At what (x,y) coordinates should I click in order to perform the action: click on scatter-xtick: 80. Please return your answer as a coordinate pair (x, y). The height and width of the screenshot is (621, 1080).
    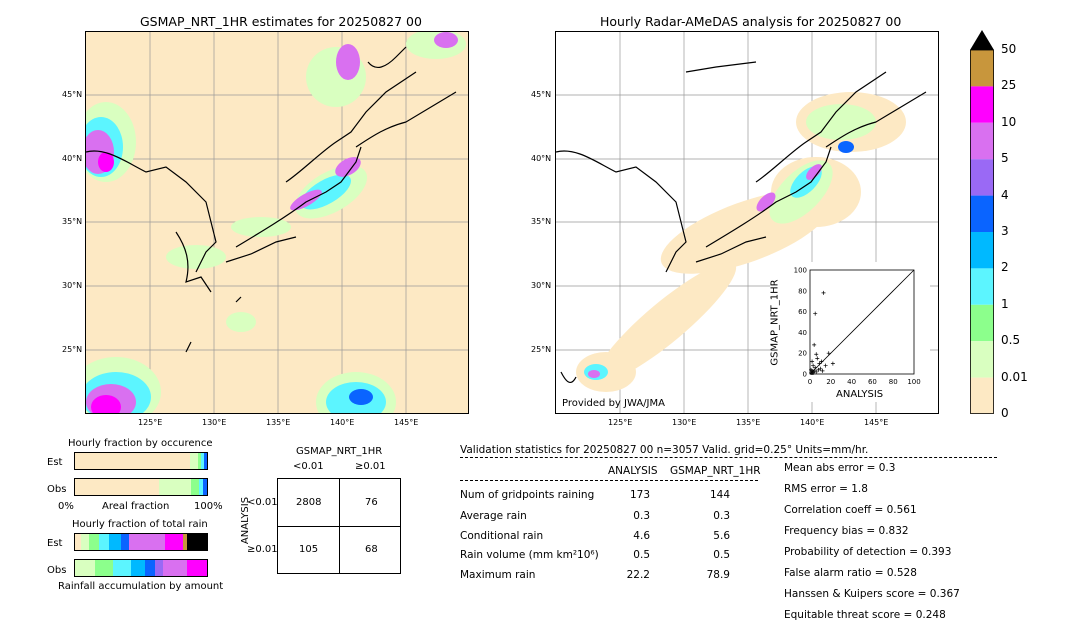
    Looking at the image, I should click on (893, 382).